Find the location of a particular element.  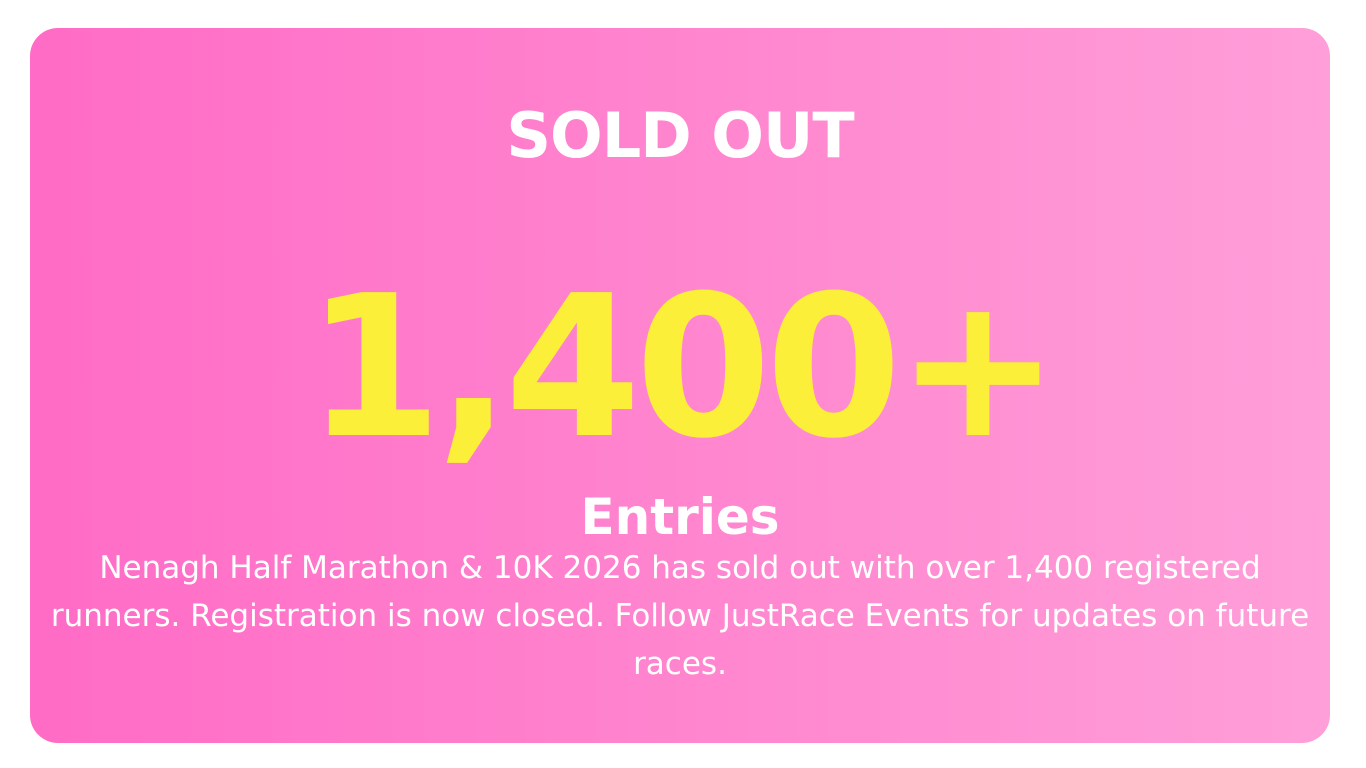

status-heading: SOLD OUT is located at coordinates (680, 135).